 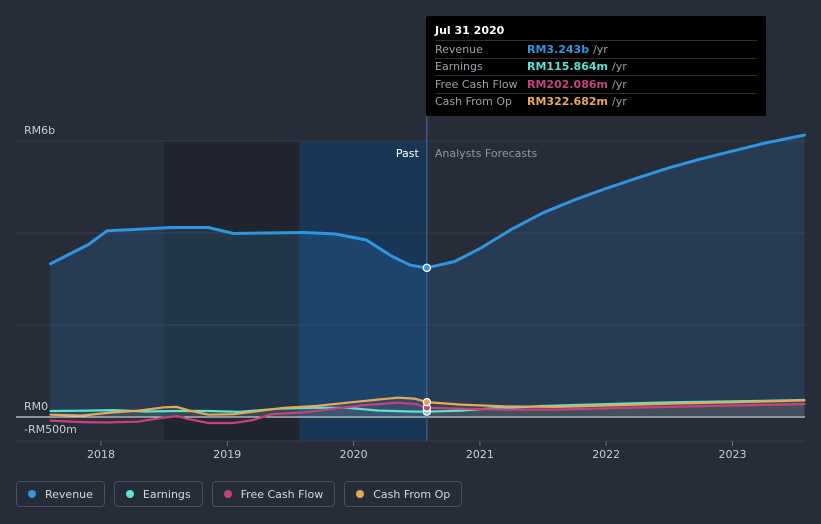 What do you see at coordinates (474, 102) in the screenshot?
I see `tooltip-label: Cash From Op` at bounding box center [474, 102].